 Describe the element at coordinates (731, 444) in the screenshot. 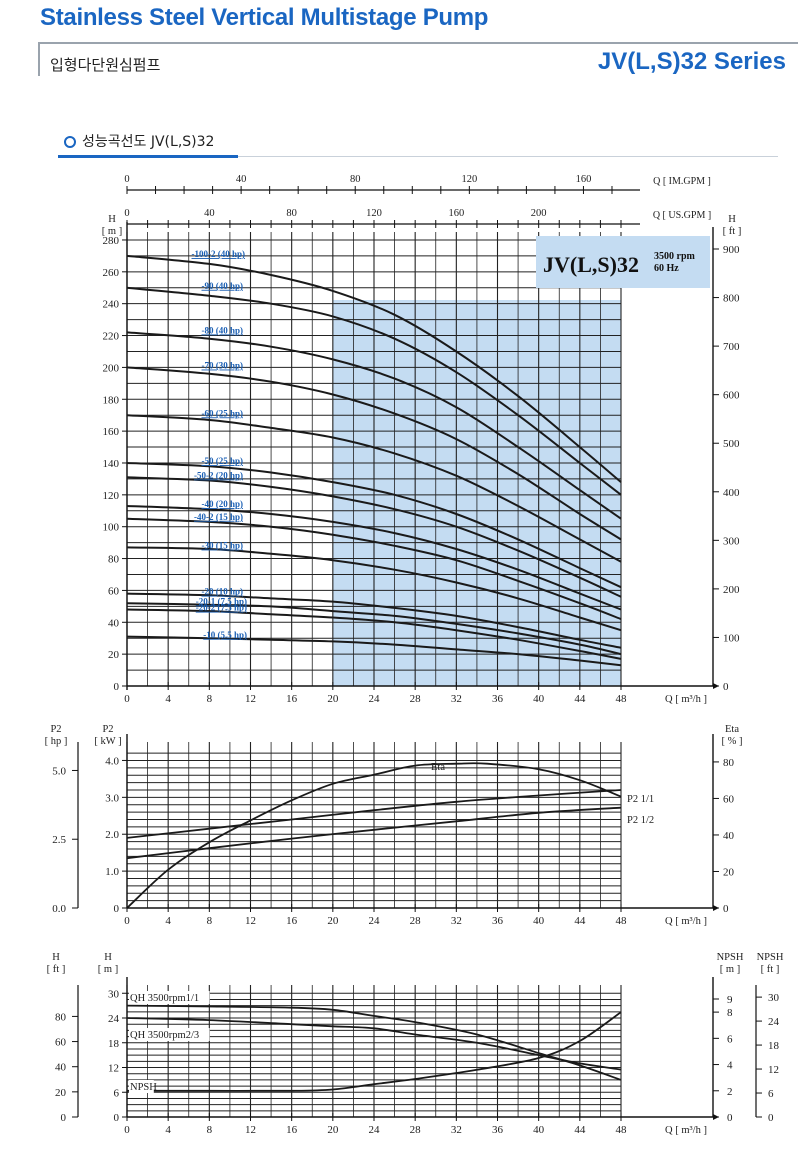

I see `y-right-tick-label: 500` at that location.